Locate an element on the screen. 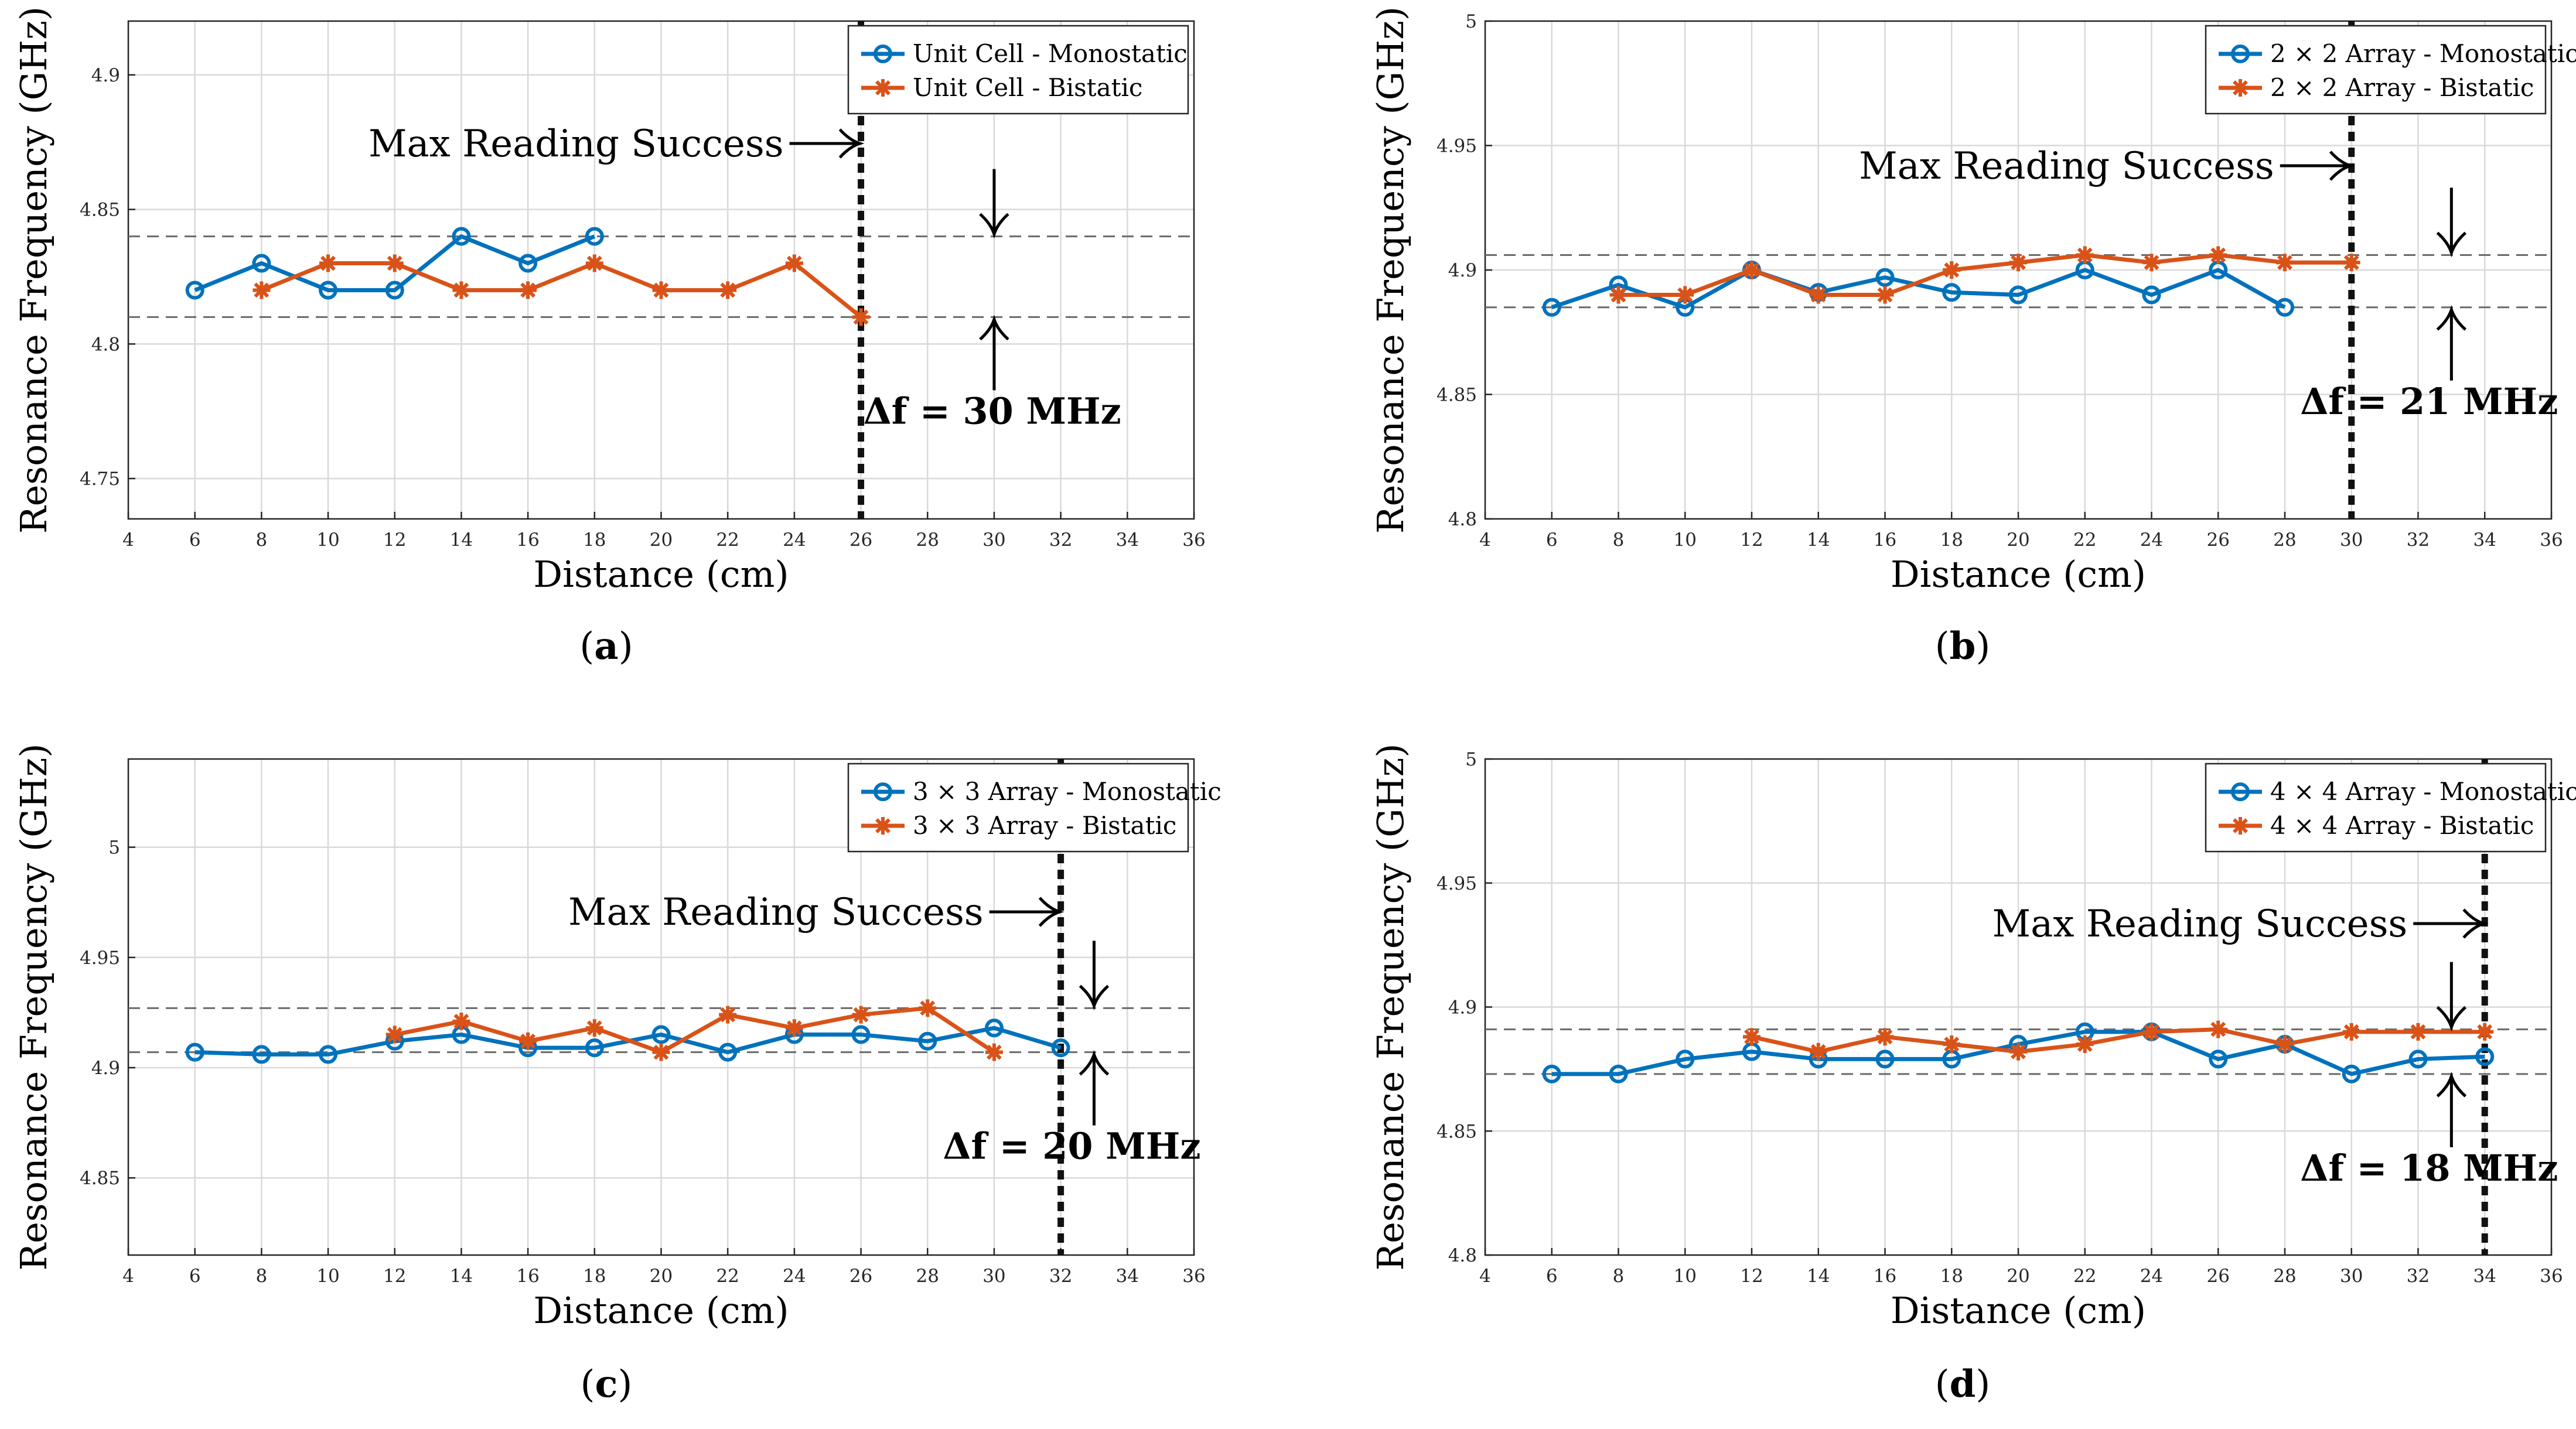 The width and height of the screenshot is (2576, 1429). caption-letter: a is located at coordinates (606, 646).